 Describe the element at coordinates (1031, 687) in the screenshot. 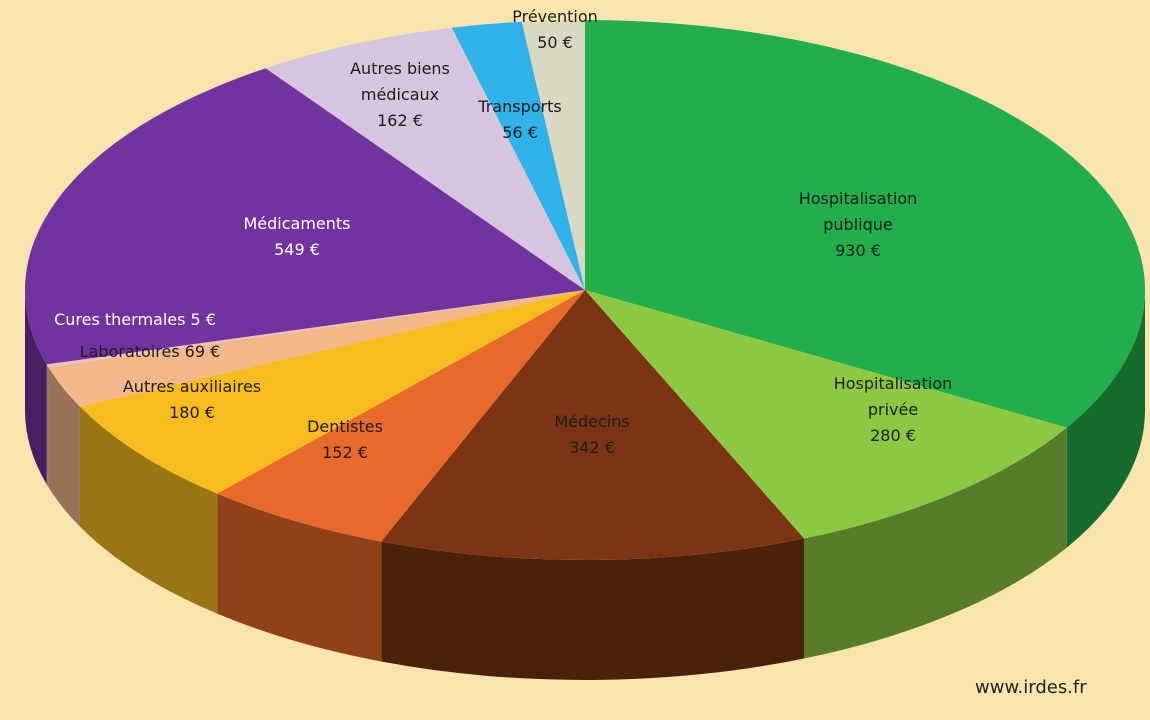

I see `source: www.irdes.fr` at that location.